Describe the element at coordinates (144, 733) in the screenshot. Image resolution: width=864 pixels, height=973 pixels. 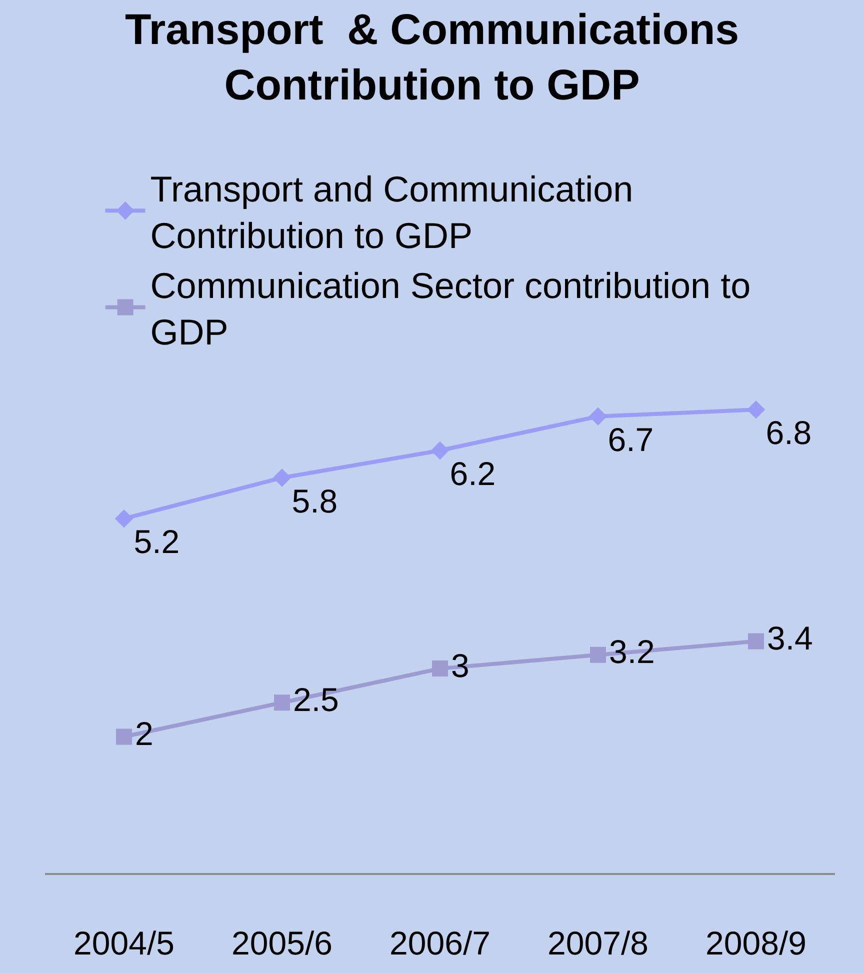
I see `data-label: 2` at that location.